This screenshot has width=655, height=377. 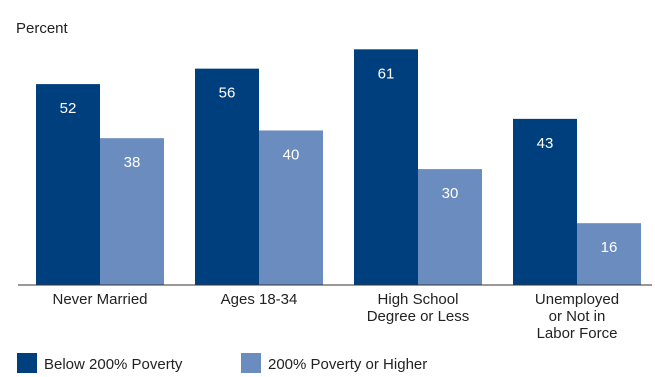 What do you see at coordinates (42, 28) in the screenshot?
I see `y-axis-label: Percent` at bounding box center [42, 28].